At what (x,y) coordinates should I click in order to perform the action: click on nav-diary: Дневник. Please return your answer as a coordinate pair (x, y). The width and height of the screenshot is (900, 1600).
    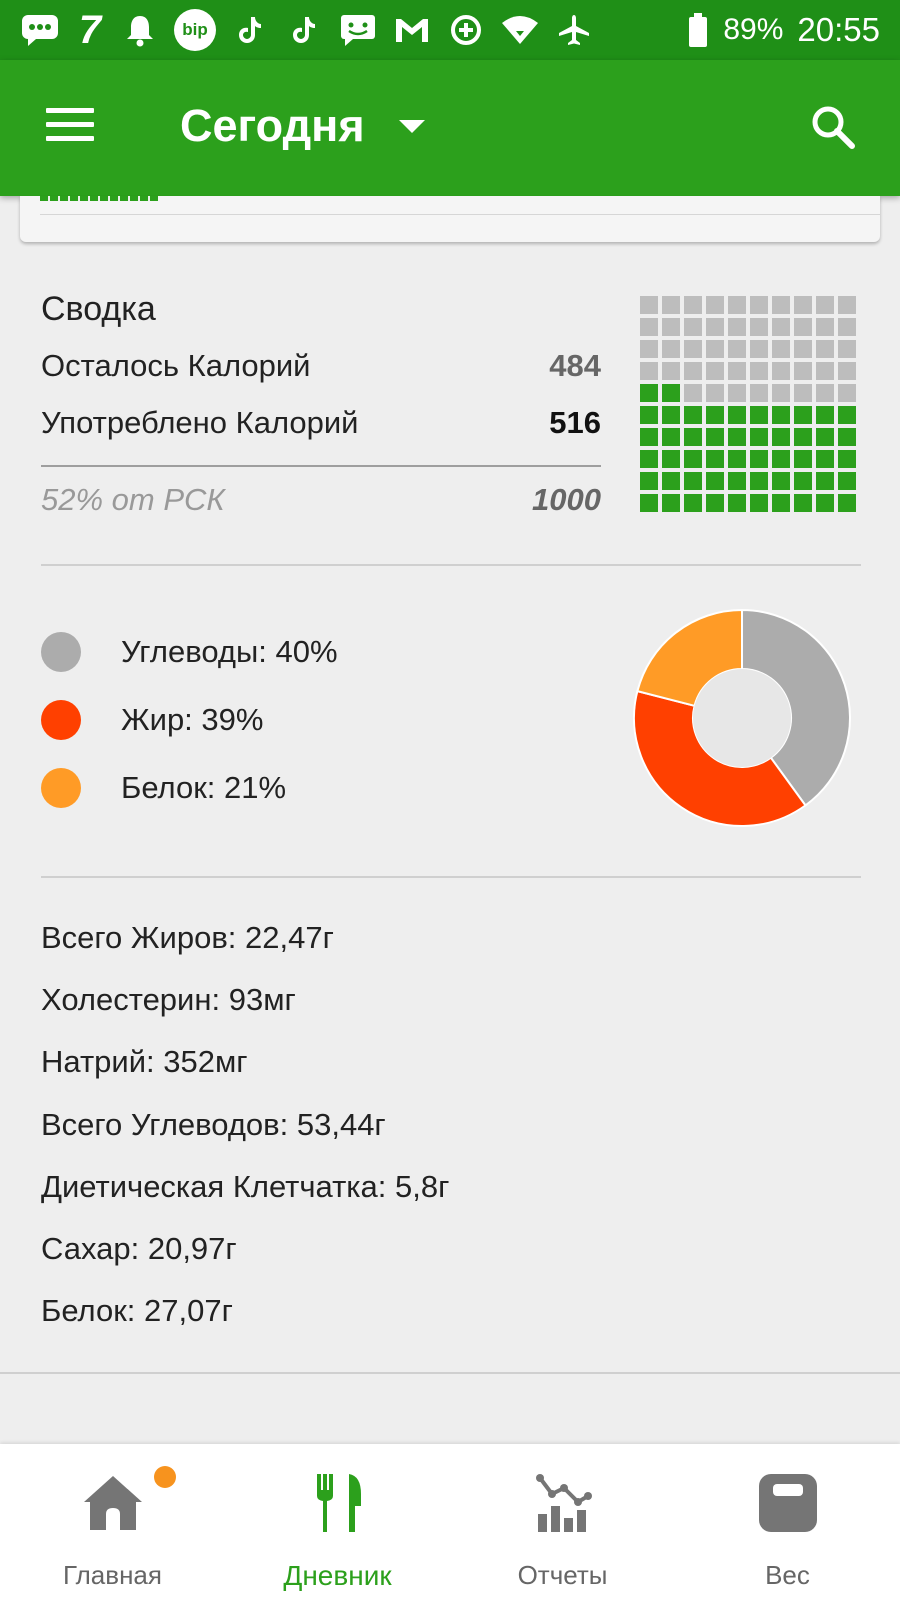
    Looking at the image, I should click on (337, 1522).